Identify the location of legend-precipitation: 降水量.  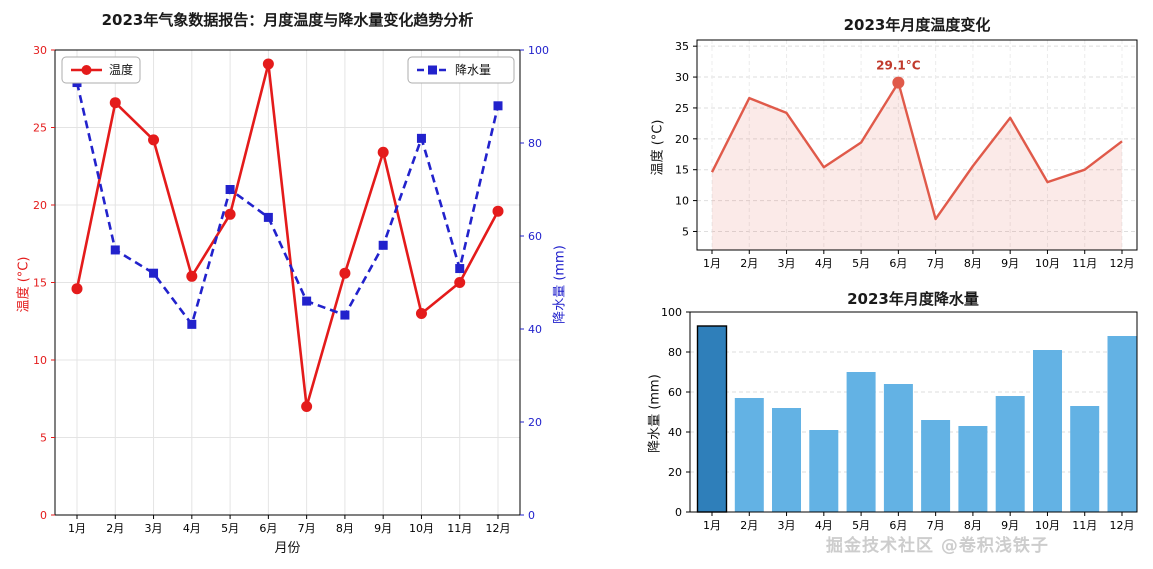
(461, 70).